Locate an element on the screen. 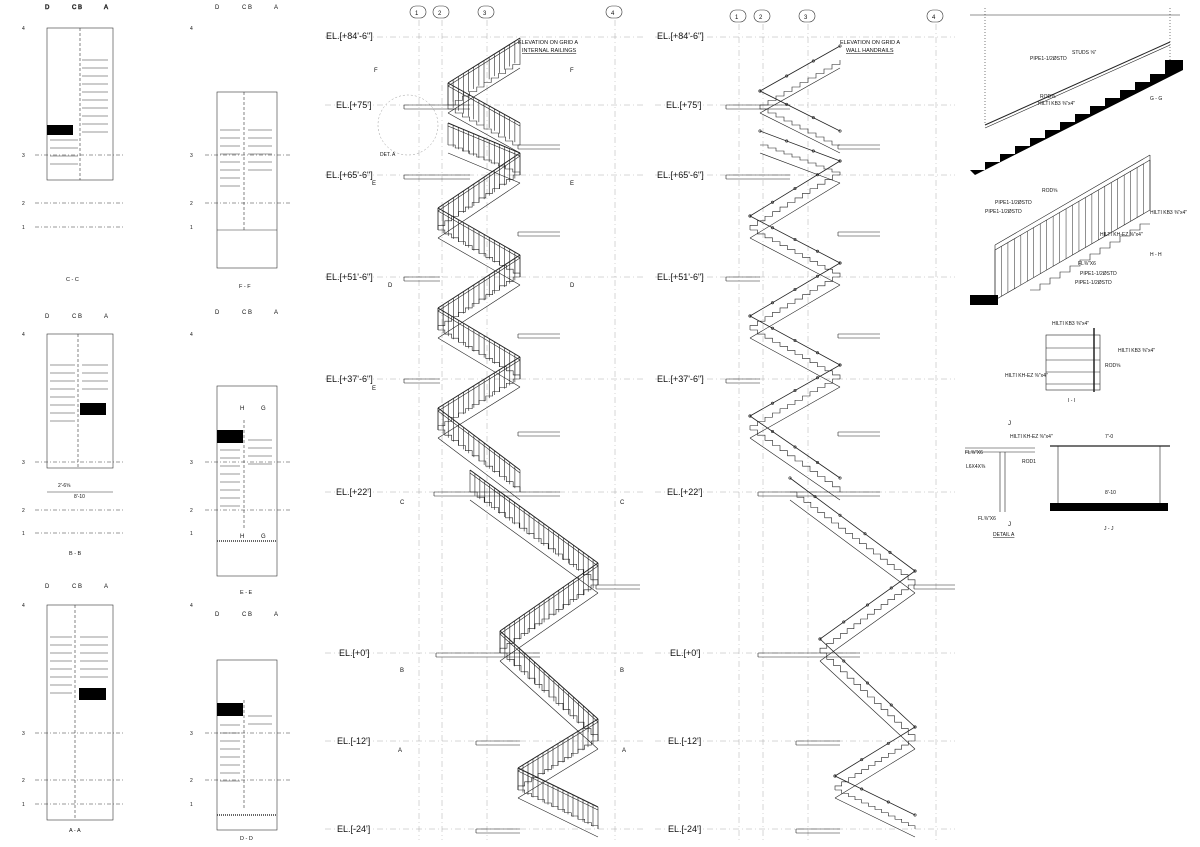 The width and height of the screenshot is (1200, 847). detail-a-title: DETAIL A is located at coordinates (1004, 535).